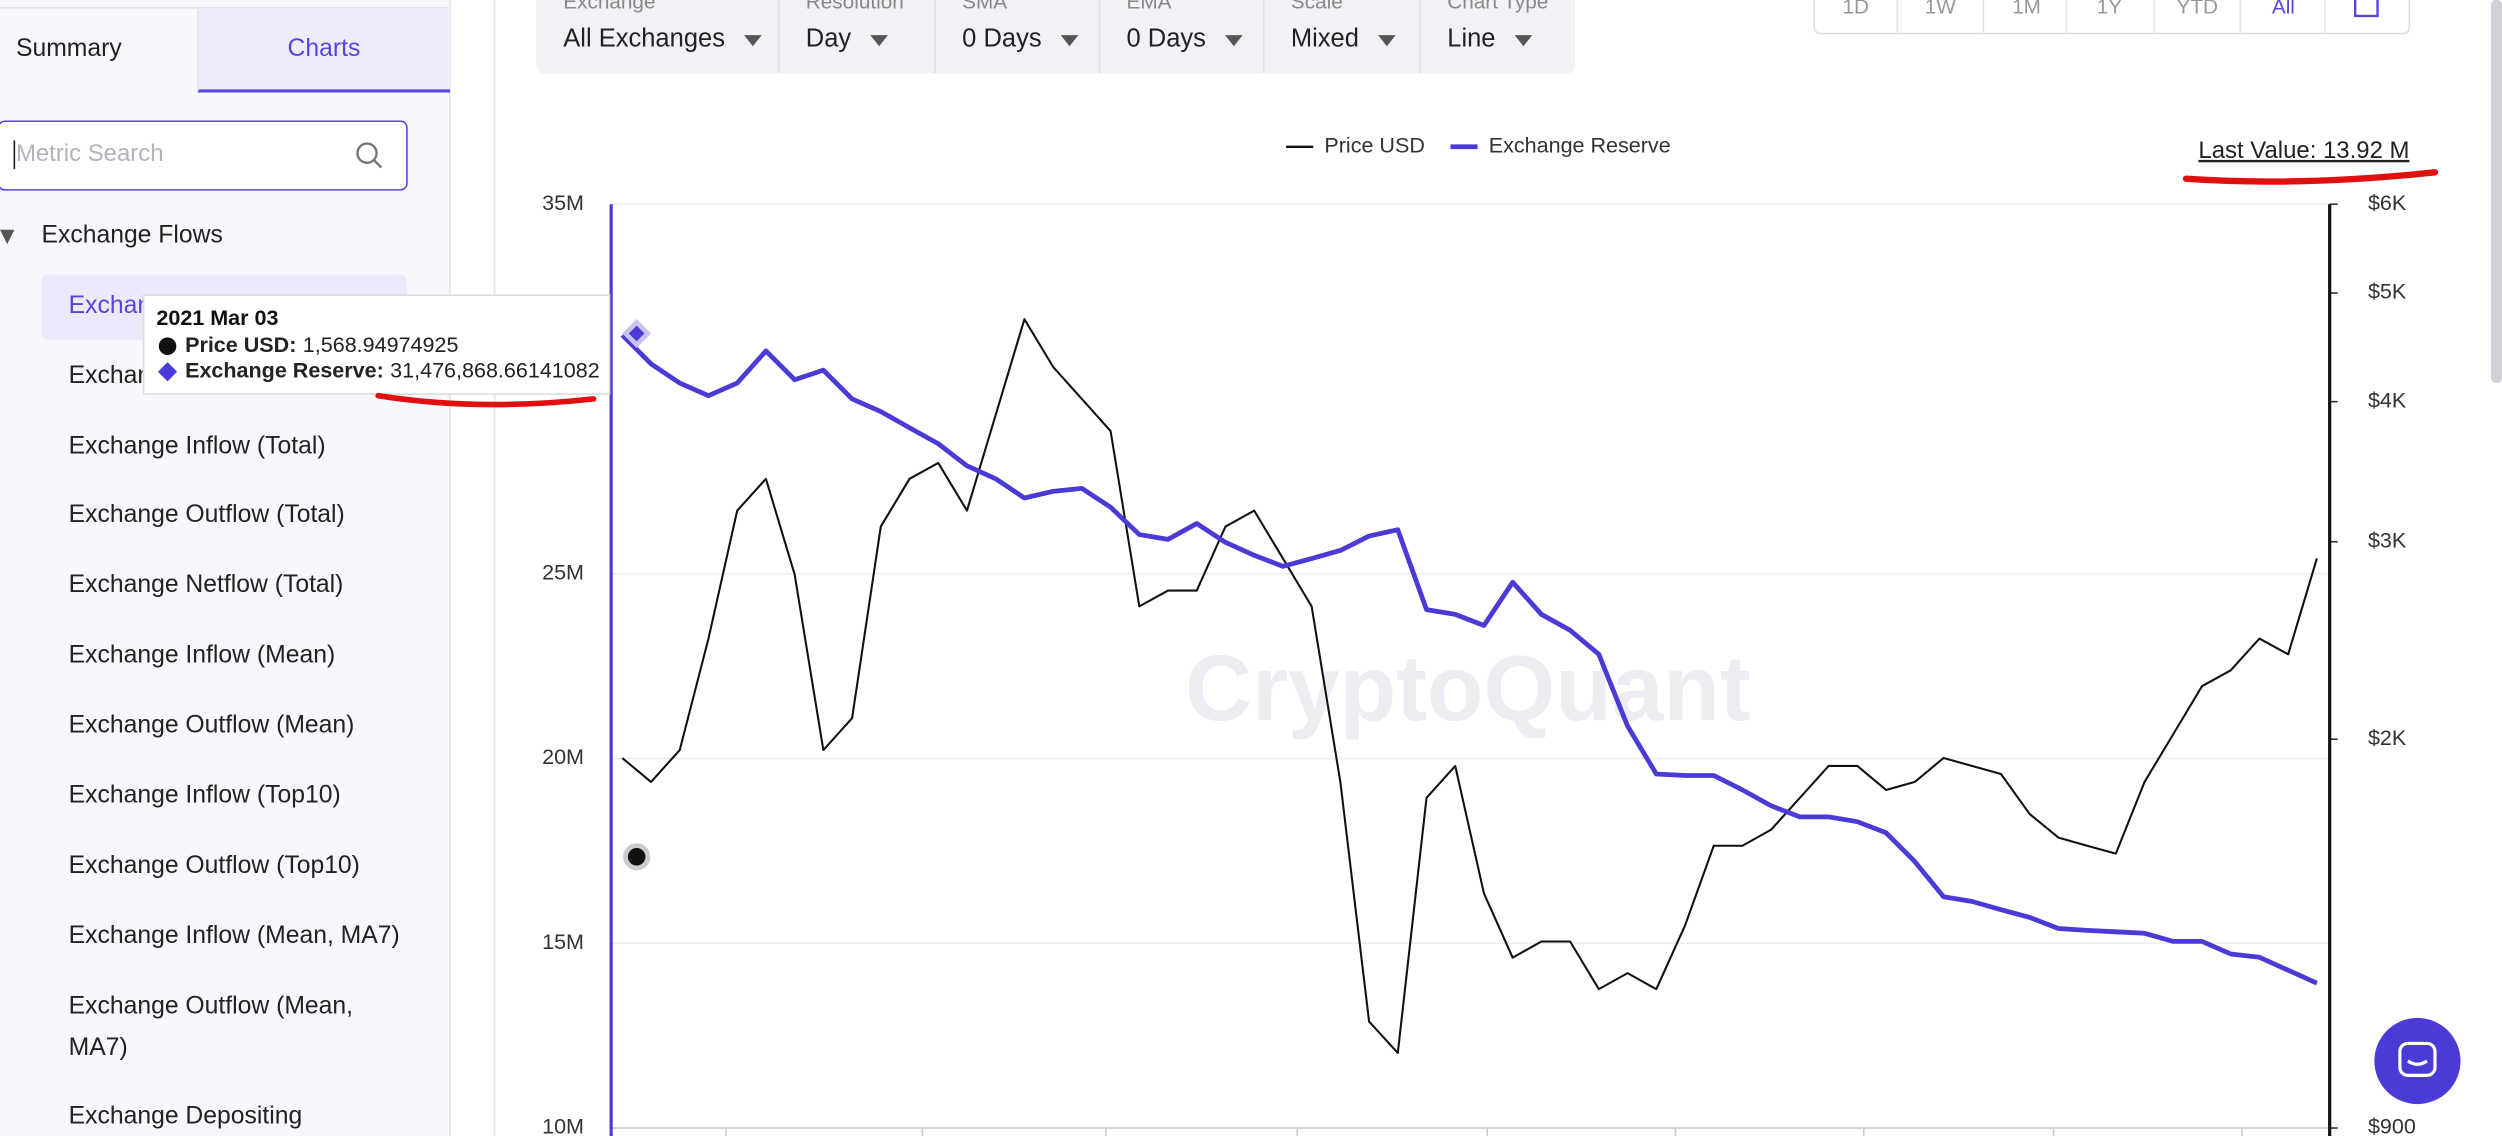 The image size is (2502, 1136). What do you see at coordinates (212, 724) in the screenshot?
I see `menu-item: Exchange Outflow (Mean)` at bounding box center [212, 724].